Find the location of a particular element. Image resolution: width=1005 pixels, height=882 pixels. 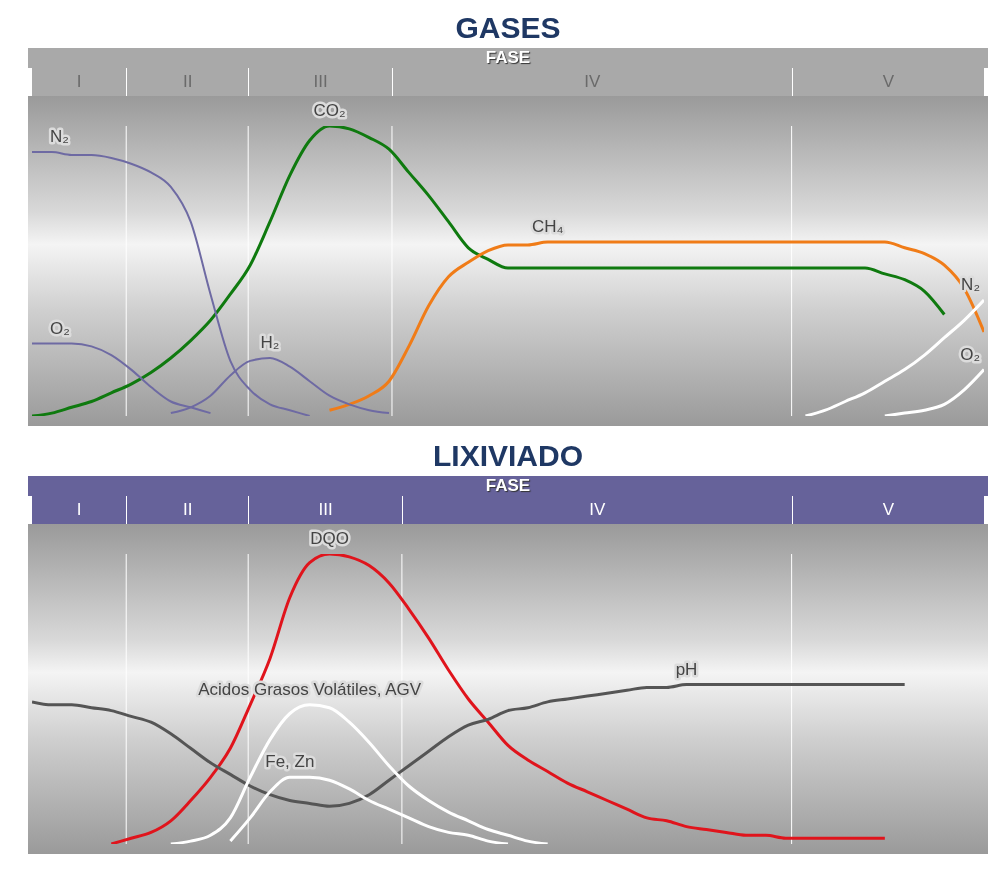

series-label: CH₄ is located at coordinates (547, 226).